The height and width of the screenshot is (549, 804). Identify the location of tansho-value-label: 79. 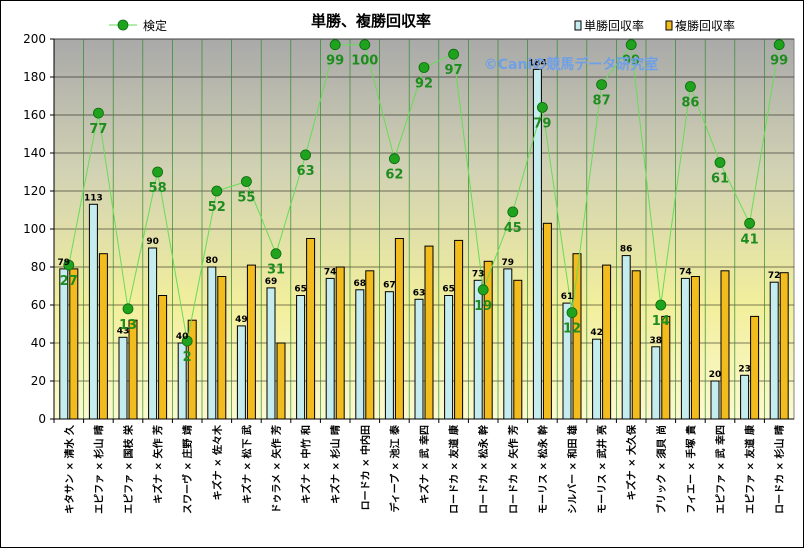
(64, 263).